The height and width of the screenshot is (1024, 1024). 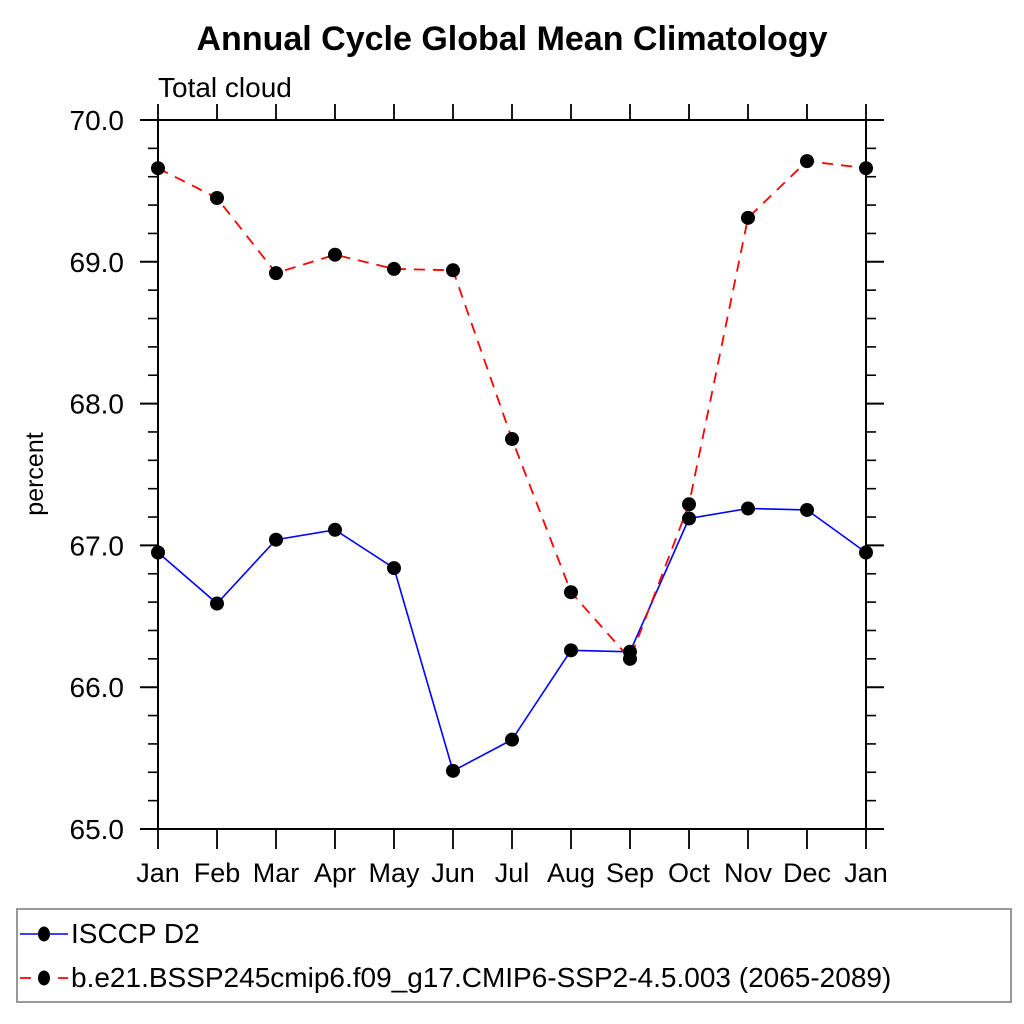 I want to click on chart-subtitle: Total cloud, so click(x=225, y=87).